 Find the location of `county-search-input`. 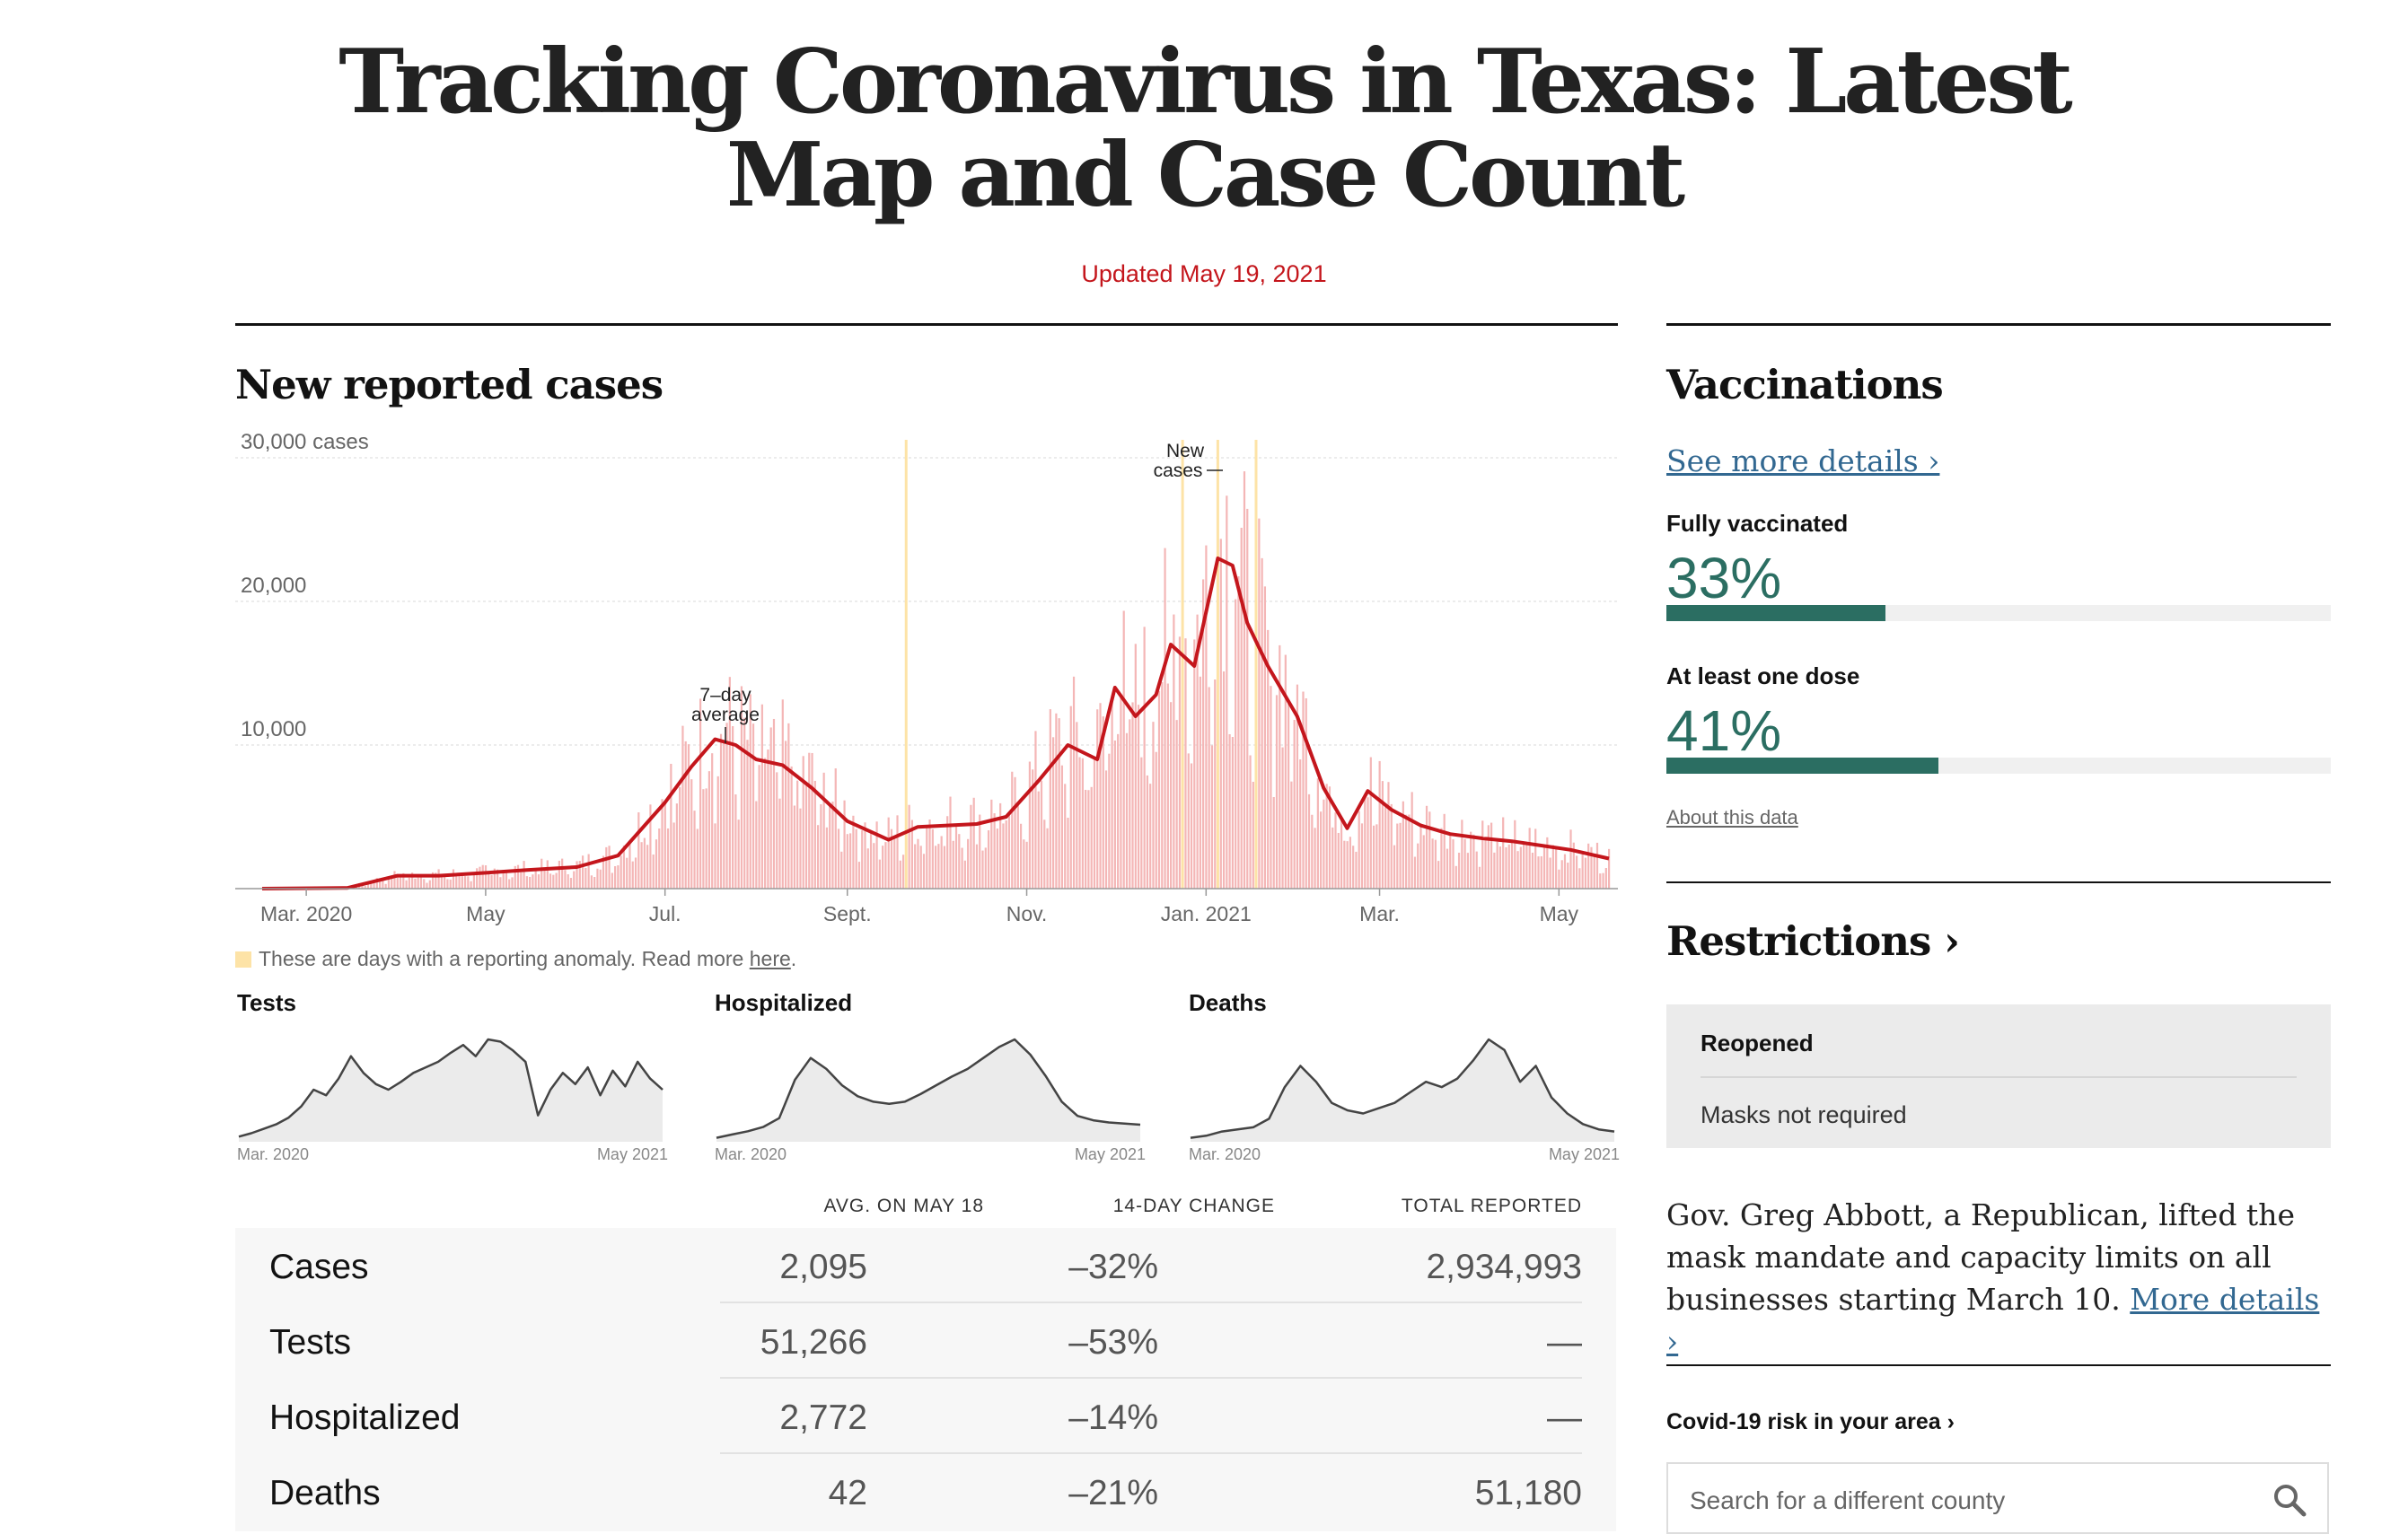

county-search-input is located at coordinates (1968, 1500).